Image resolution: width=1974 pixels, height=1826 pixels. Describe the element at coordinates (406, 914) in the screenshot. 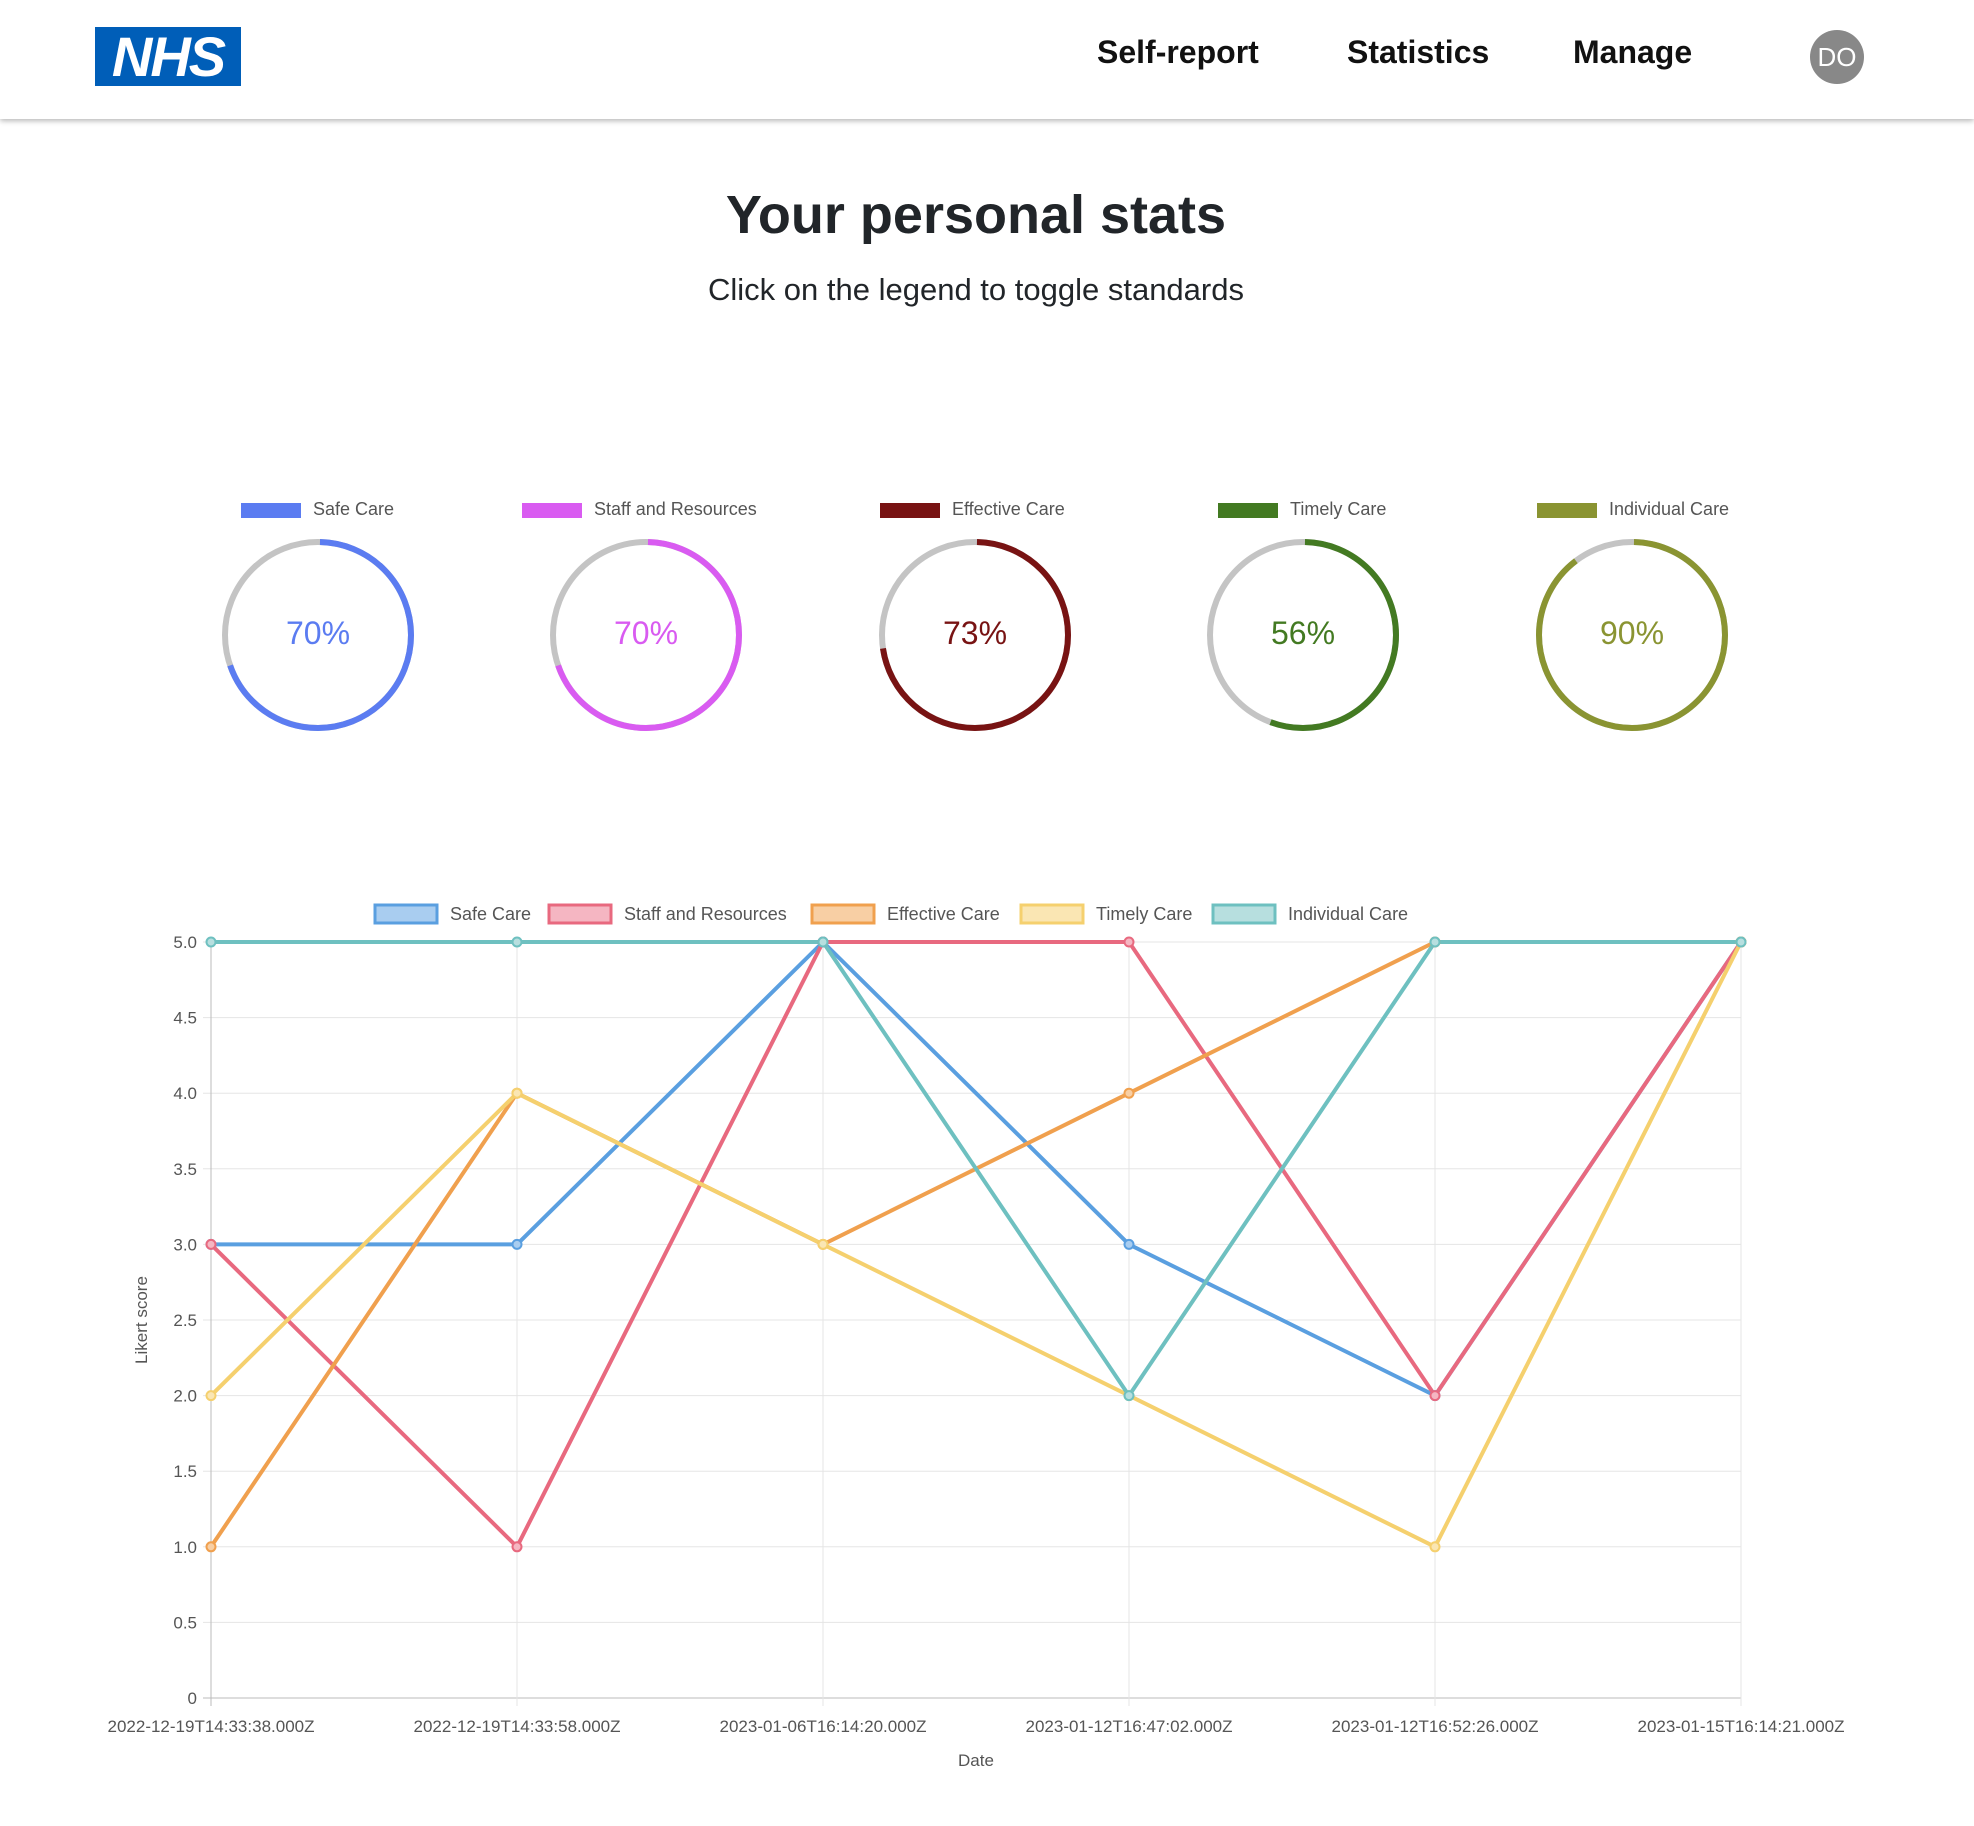

I see `legend-swatch-safe-care` at that location.